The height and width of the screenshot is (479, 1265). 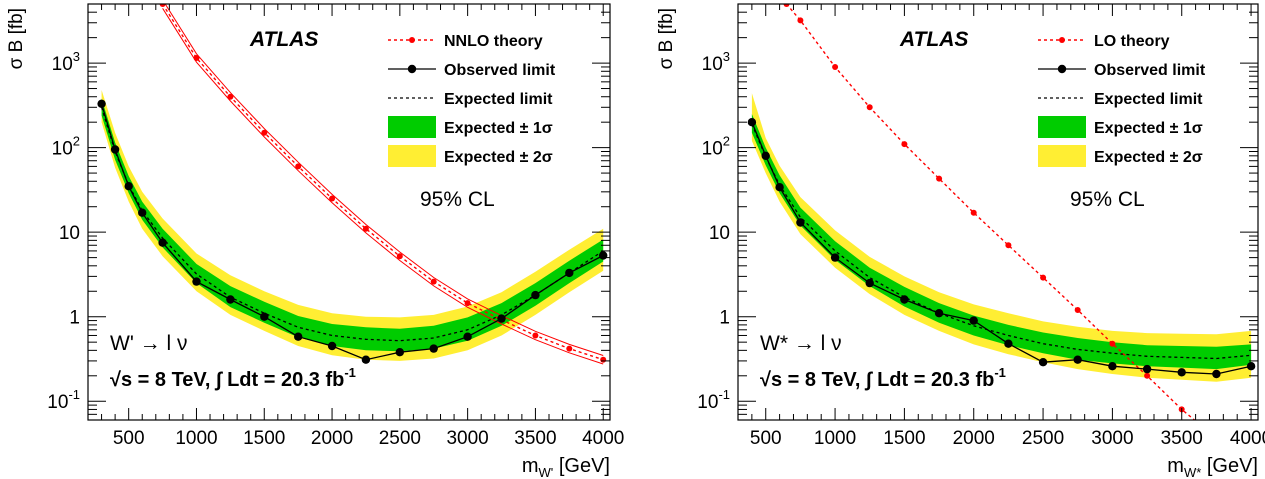 I want to click on y-tick-exponent: -1, so click(x=724, y=394).